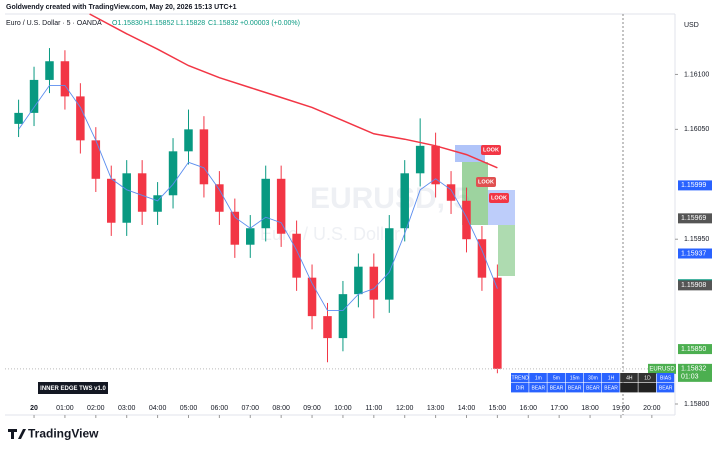  Describe the element at coordinates (312, 408) in the screenshot. I see `x-tick-label: 09:00` at that location.